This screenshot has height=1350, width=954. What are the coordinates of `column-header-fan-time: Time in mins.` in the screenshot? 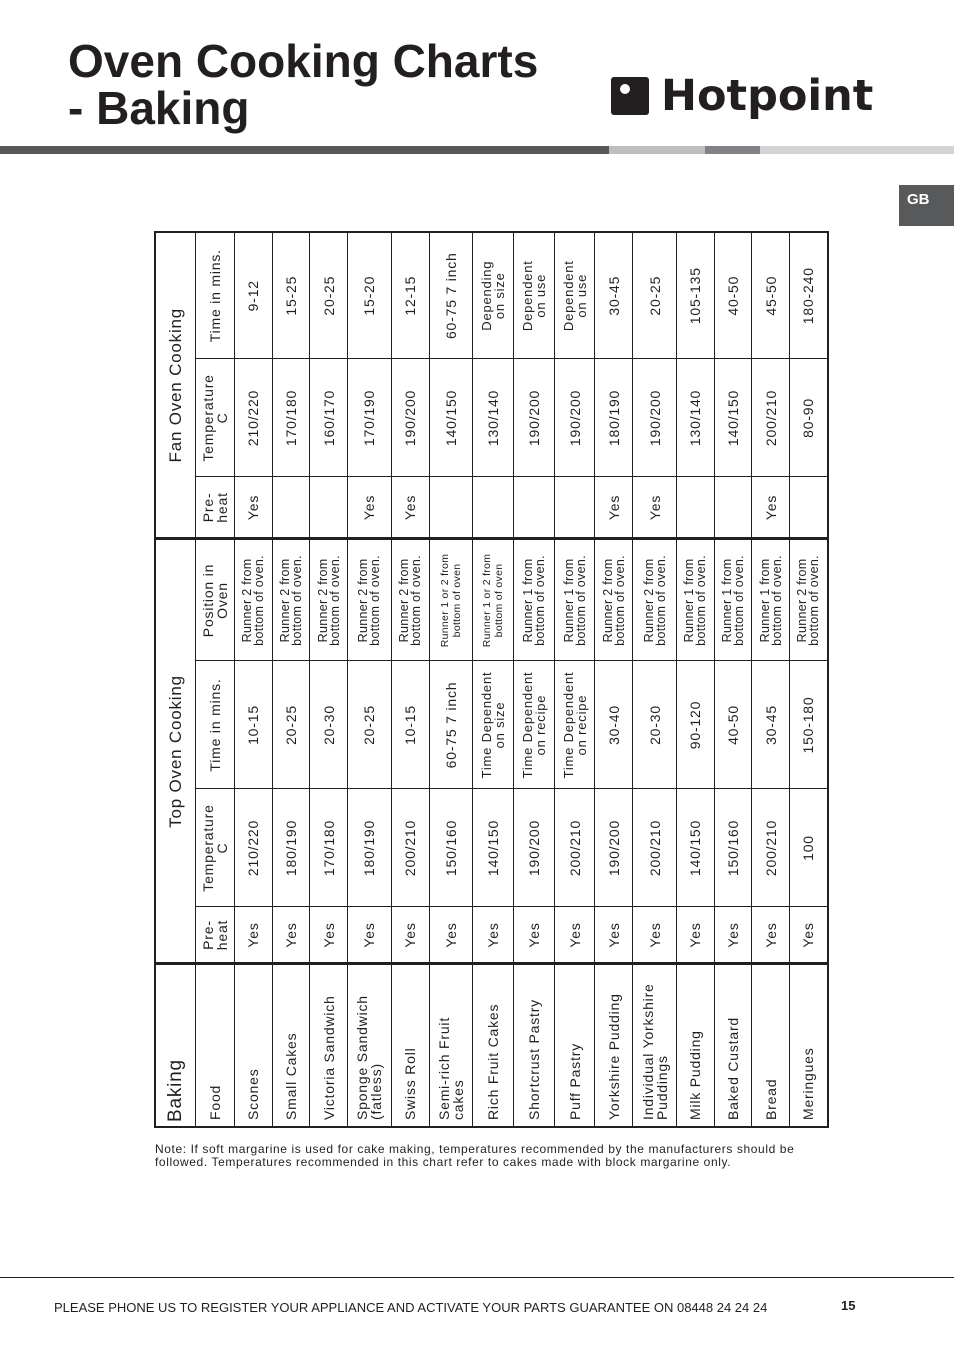 It's located at (215, 295).